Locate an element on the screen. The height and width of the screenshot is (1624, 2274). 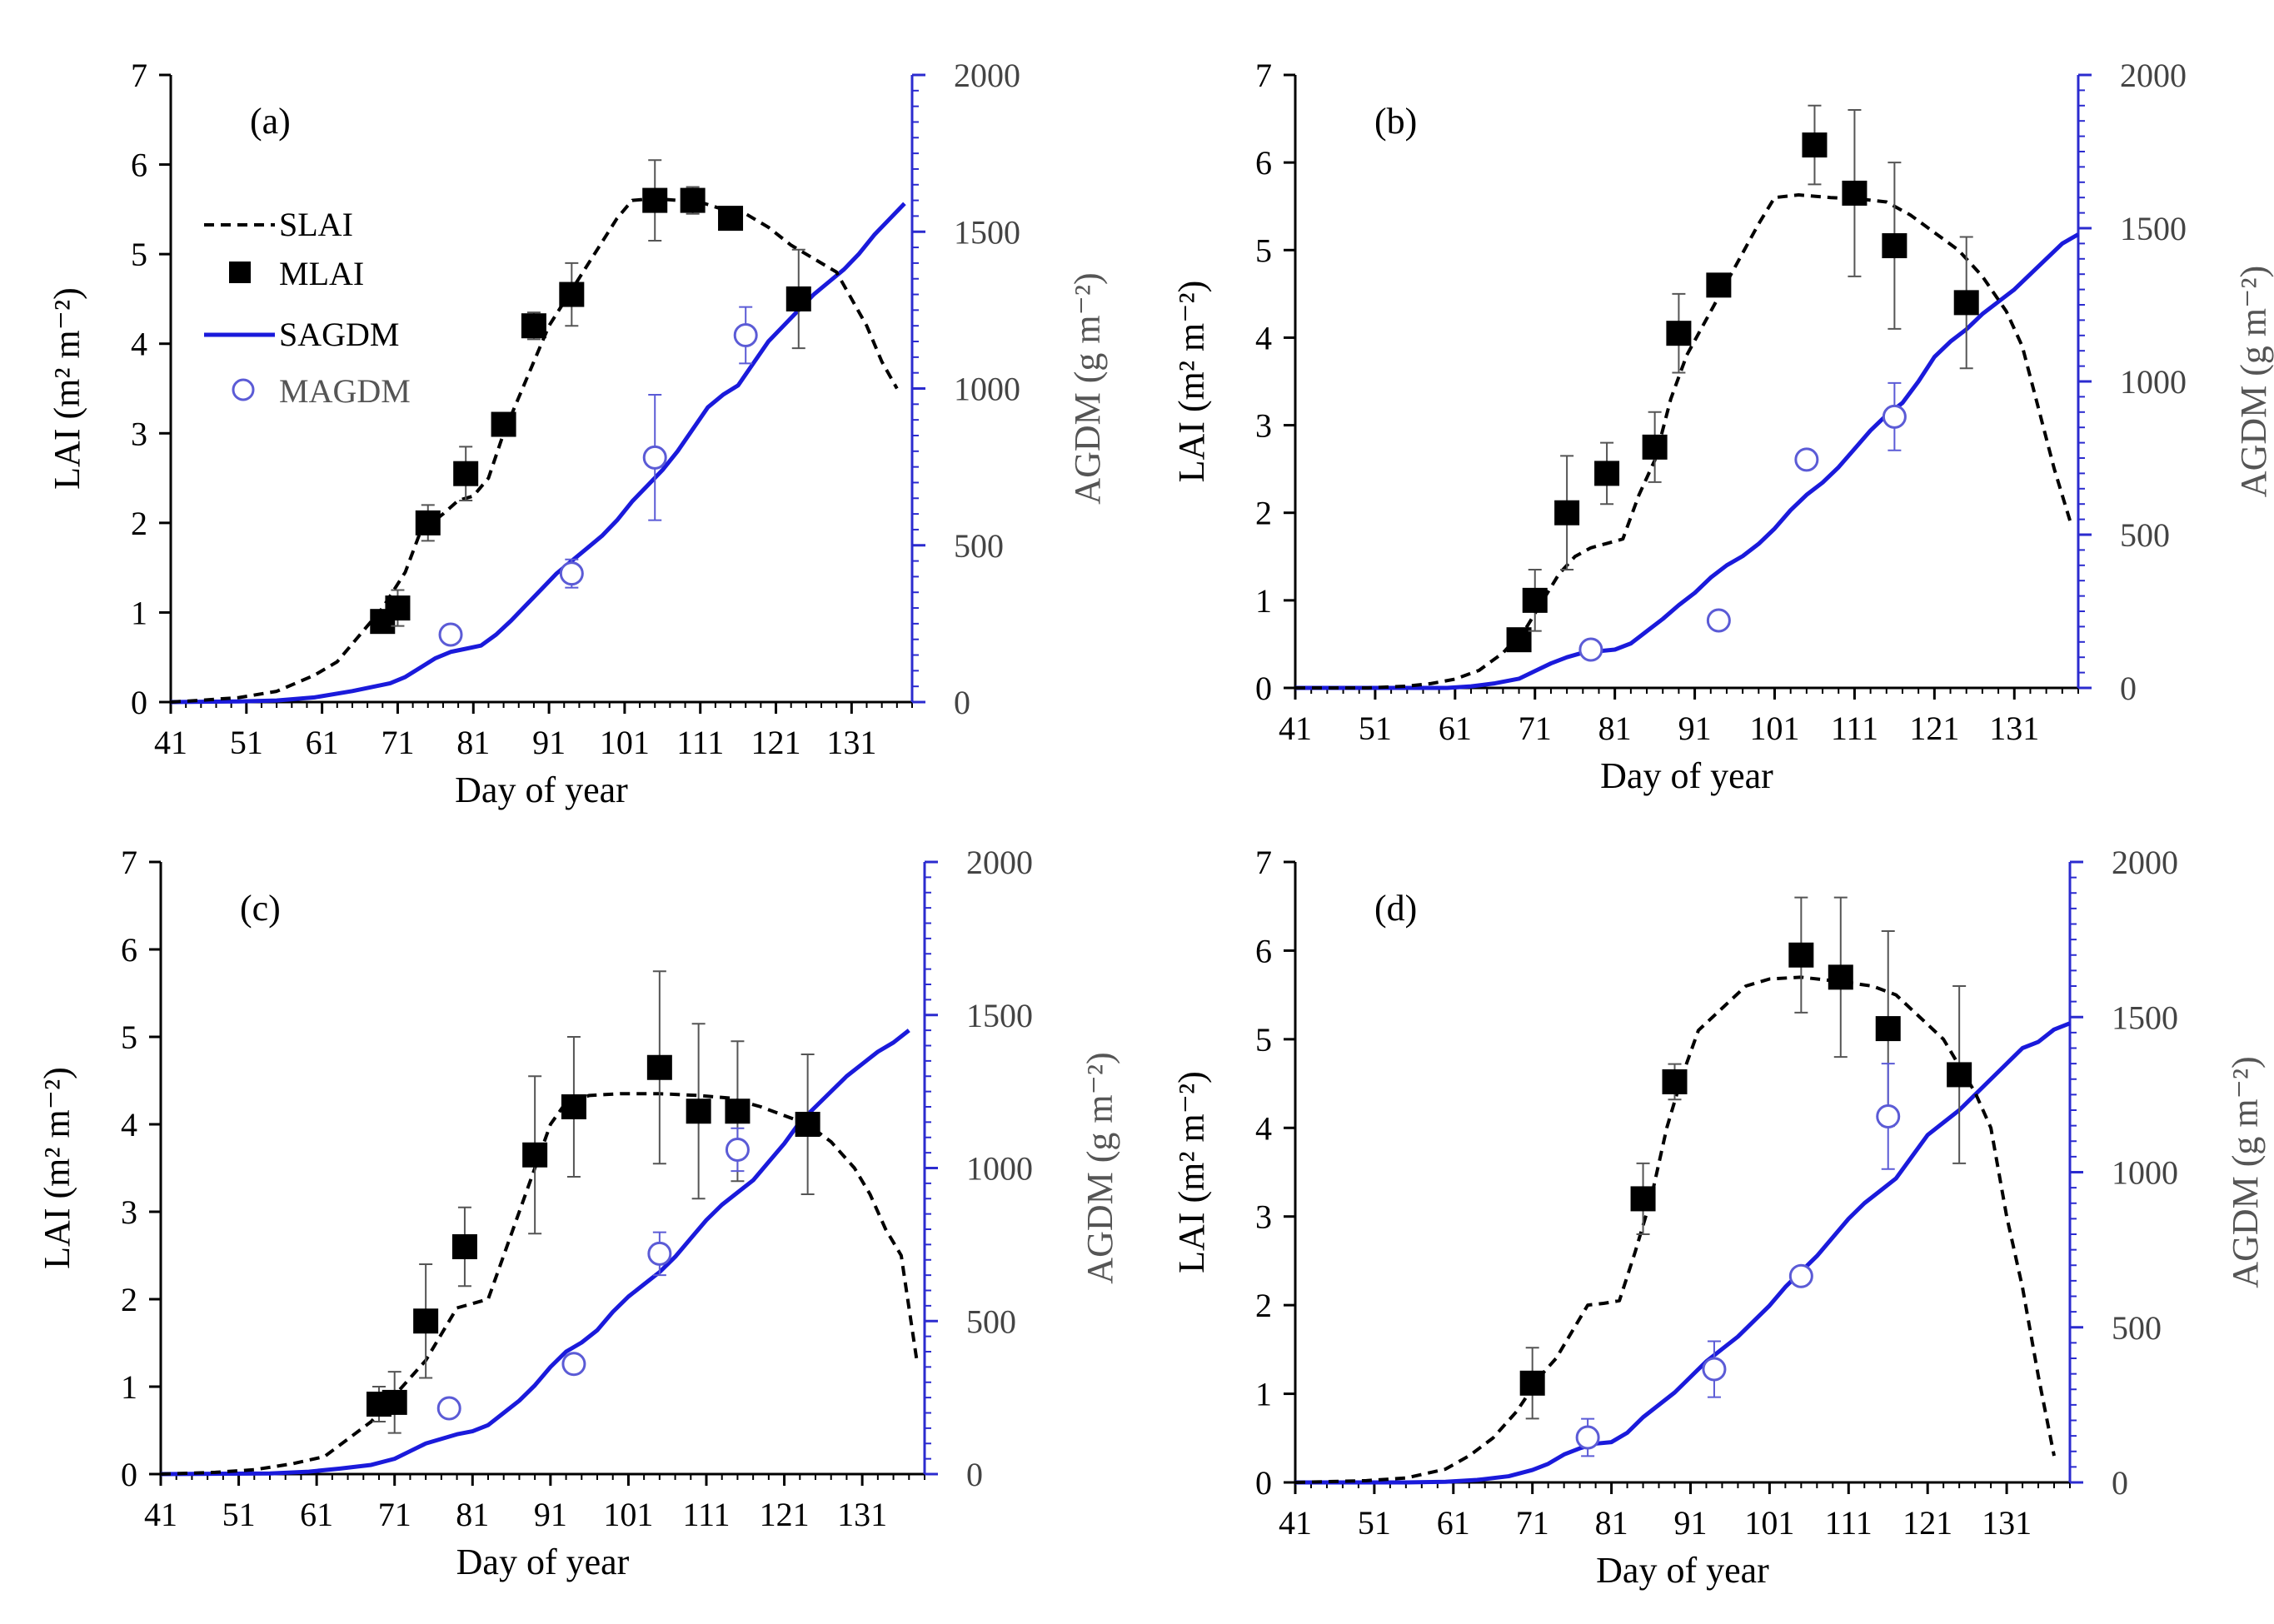
x-tick-label: 91 is located at coordinates (550, 1515).